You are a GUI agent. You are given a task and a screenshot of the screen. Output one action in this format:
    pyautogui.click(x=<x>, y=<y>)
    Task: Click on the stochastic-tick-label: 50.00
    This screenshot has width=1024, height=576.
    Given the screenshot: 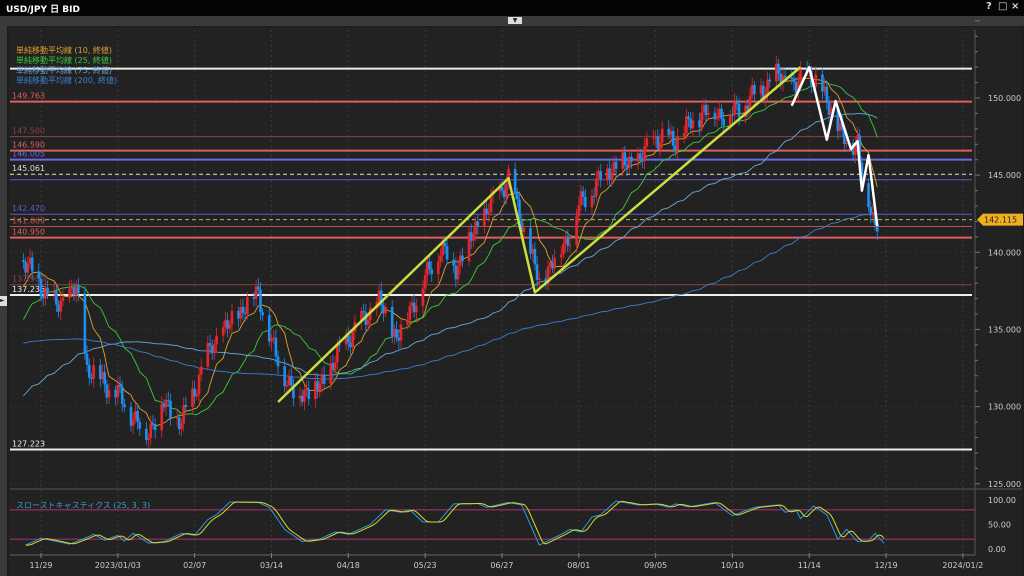 What is the action you would take?
    pyautogui.click(x=999, y=525)
    